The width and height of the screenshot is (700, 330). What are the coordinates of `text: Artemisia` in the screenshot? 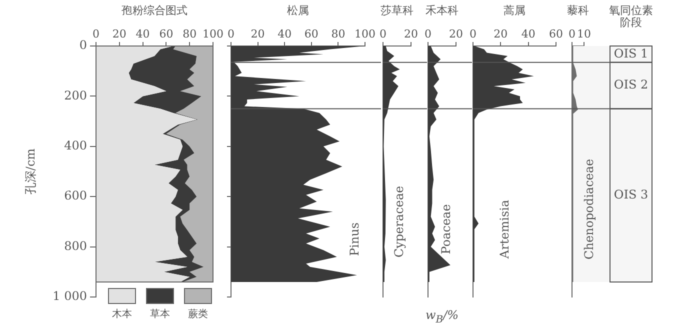 It's located at (504, 230).